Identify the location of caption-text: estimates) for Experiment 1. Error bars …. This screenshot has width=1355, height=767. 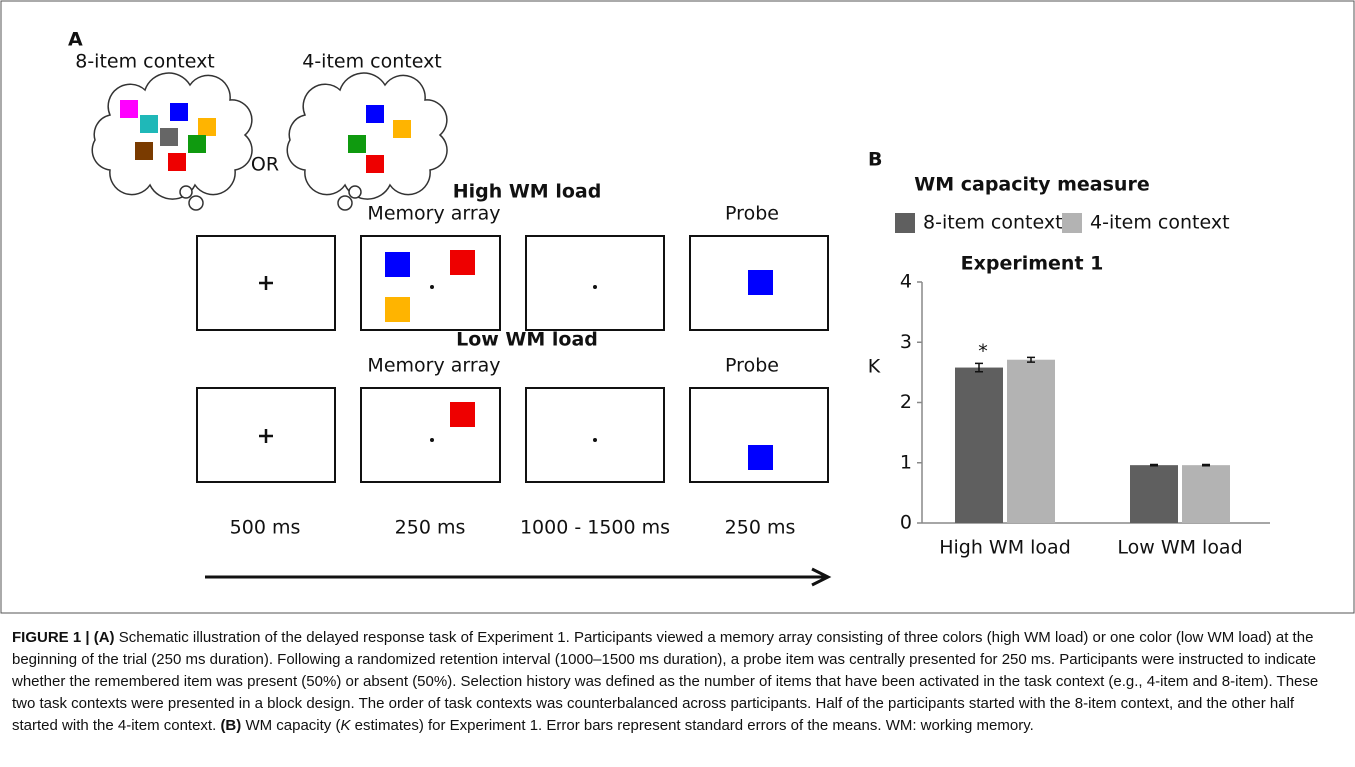
(694, 725).